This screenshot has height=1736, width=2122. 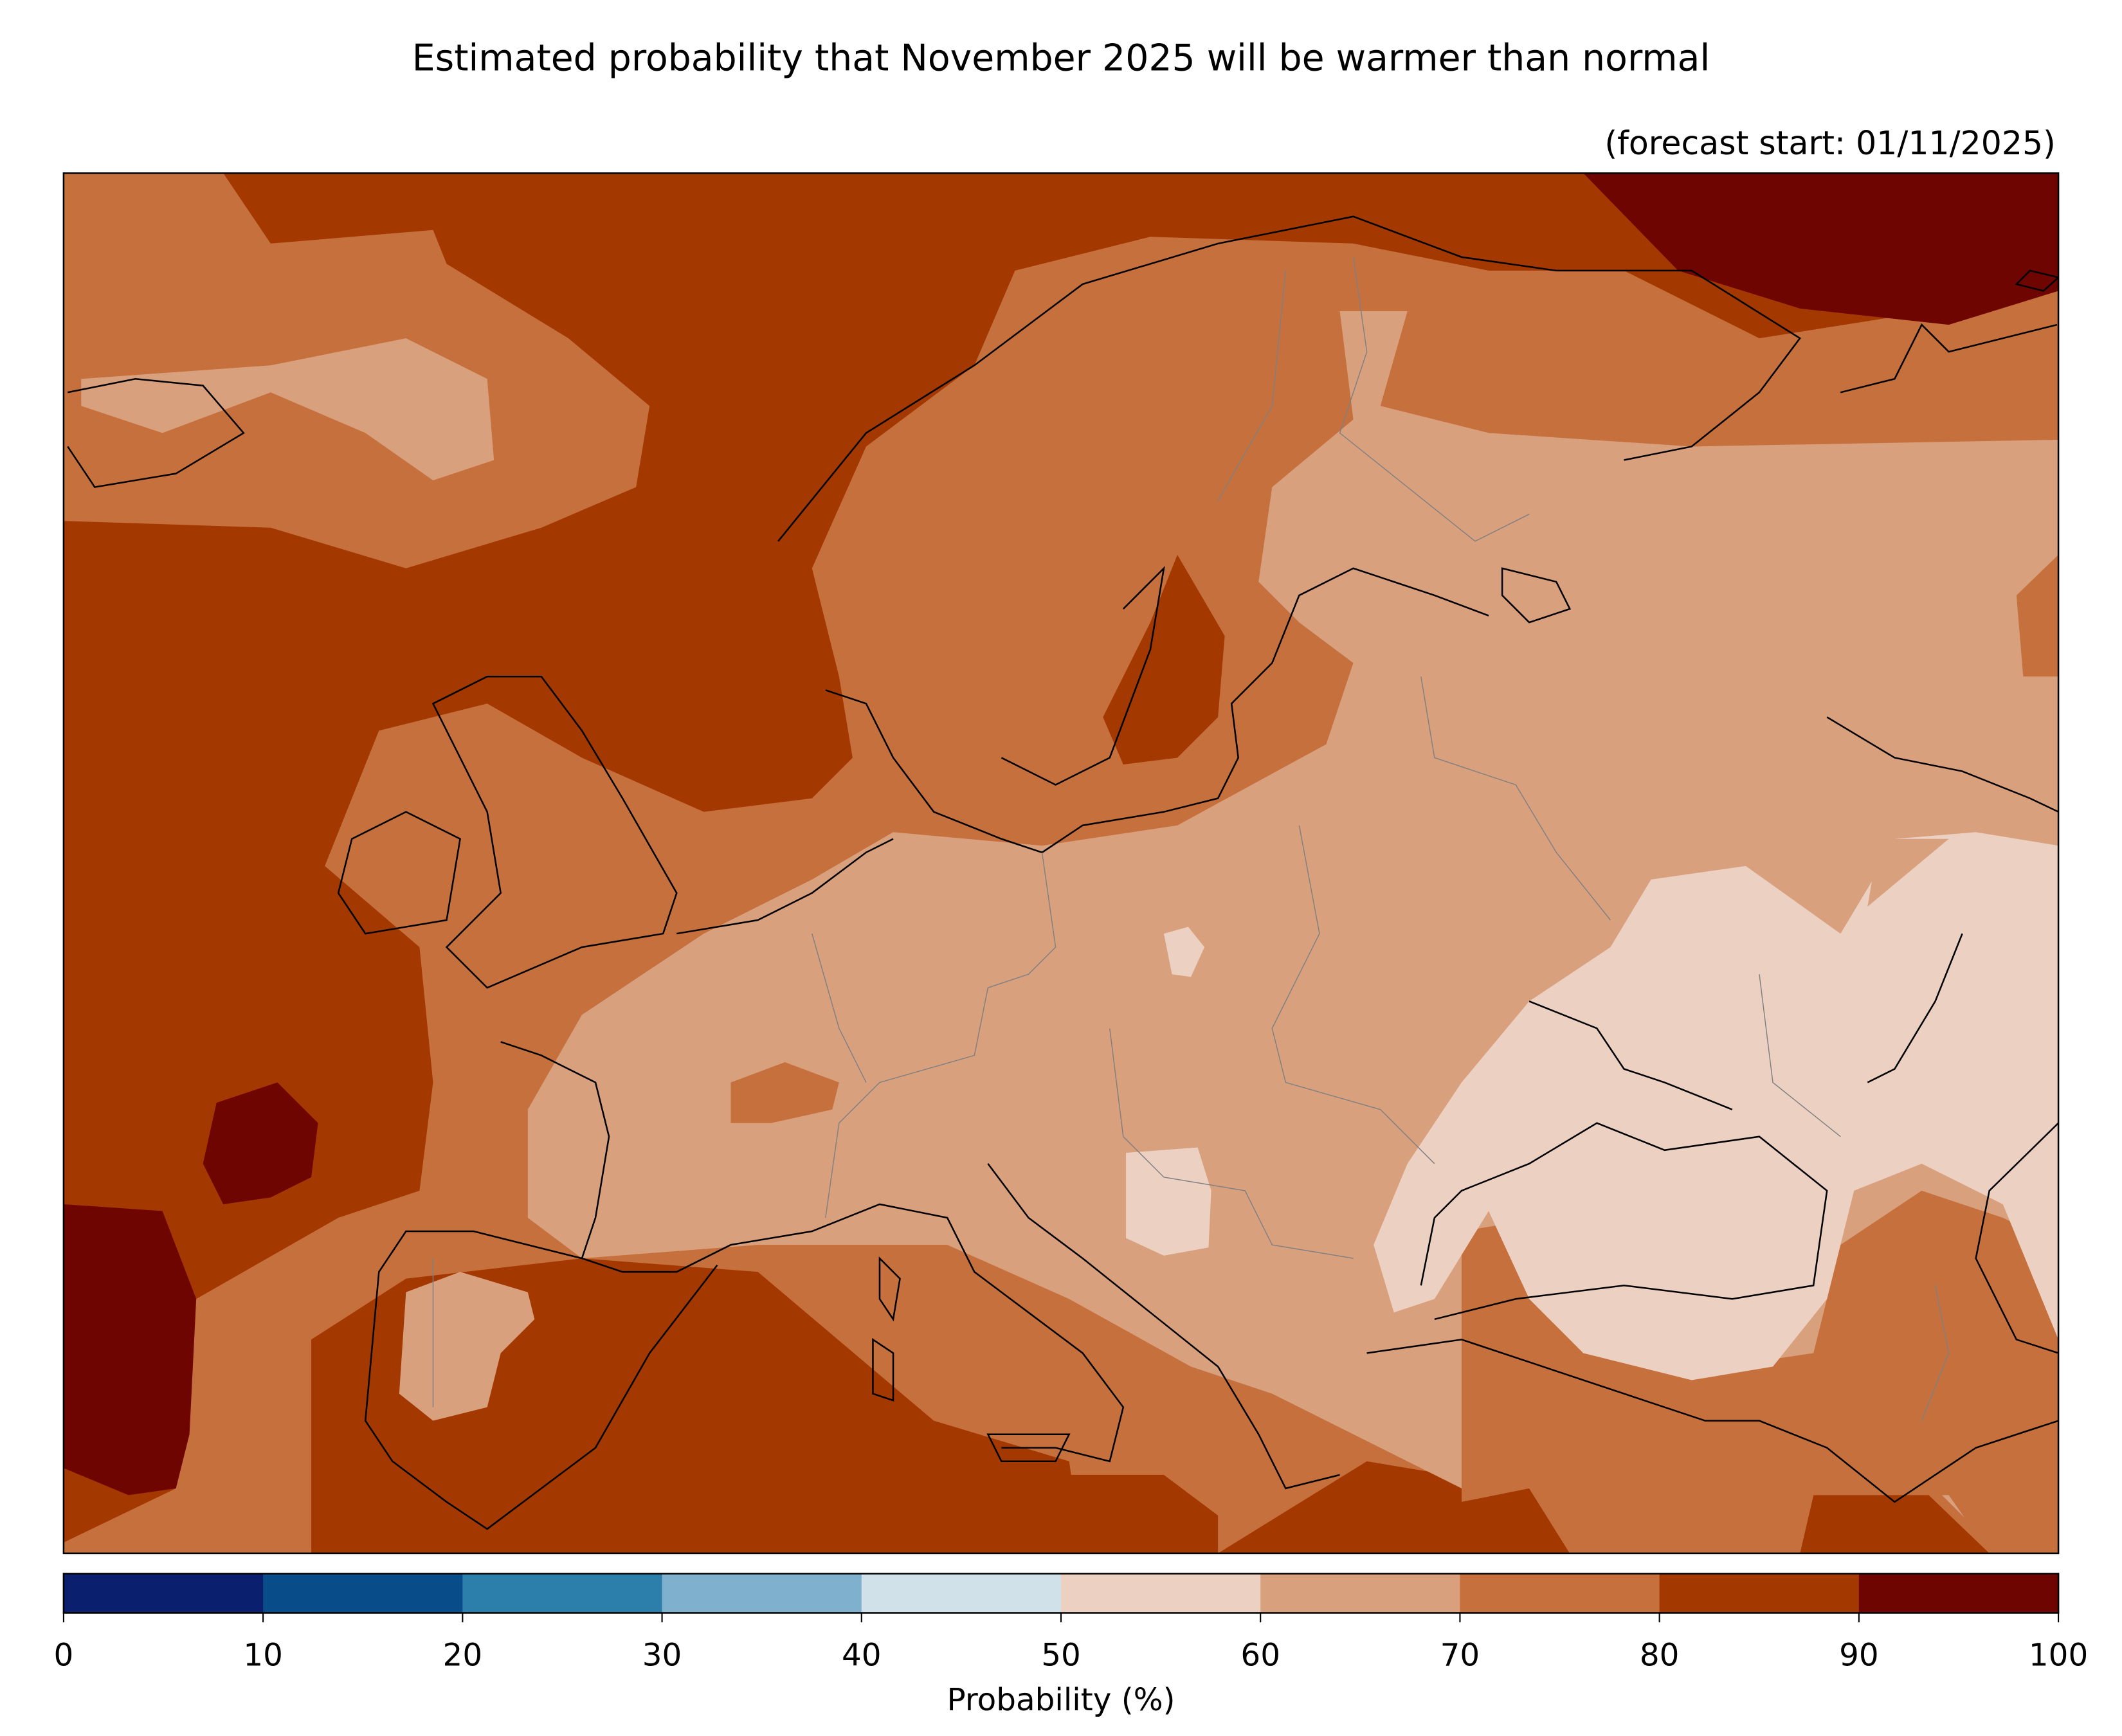 What do you see at coordinates (737, 1437) in the screenshot?
I see `band-80-90-mediterranean` at bounding box center [737, 1437].